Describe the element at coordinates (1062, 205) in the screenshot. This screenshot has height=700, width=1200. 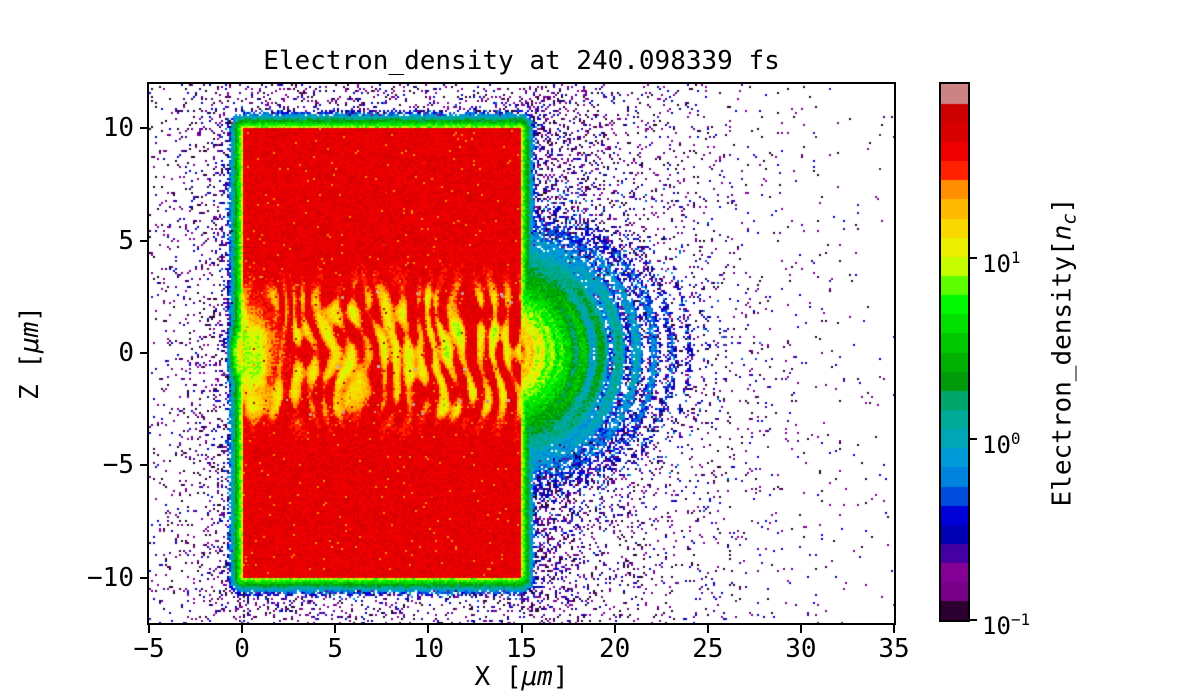
I see `colorbar-label-post: ]` at that location.